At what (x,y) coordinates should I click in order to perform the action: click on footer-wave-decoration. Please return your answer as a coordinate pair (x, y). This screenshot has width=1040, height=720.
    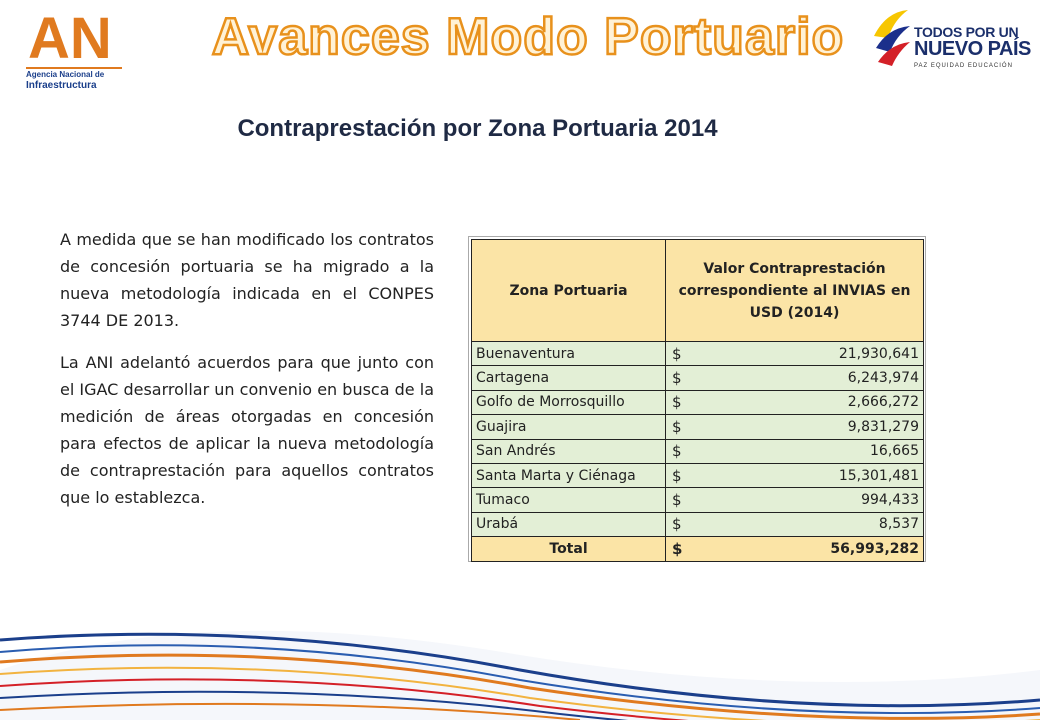
    Looking at the image, I should click on (520, 675).